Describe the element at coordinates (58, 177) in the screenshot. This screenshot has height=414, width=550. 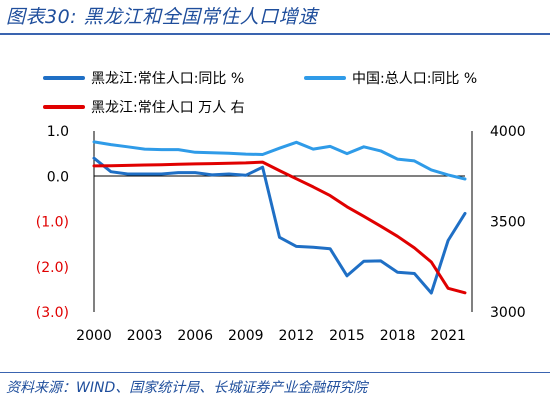
I see `y-left-tick-label: 0.0` at that location.